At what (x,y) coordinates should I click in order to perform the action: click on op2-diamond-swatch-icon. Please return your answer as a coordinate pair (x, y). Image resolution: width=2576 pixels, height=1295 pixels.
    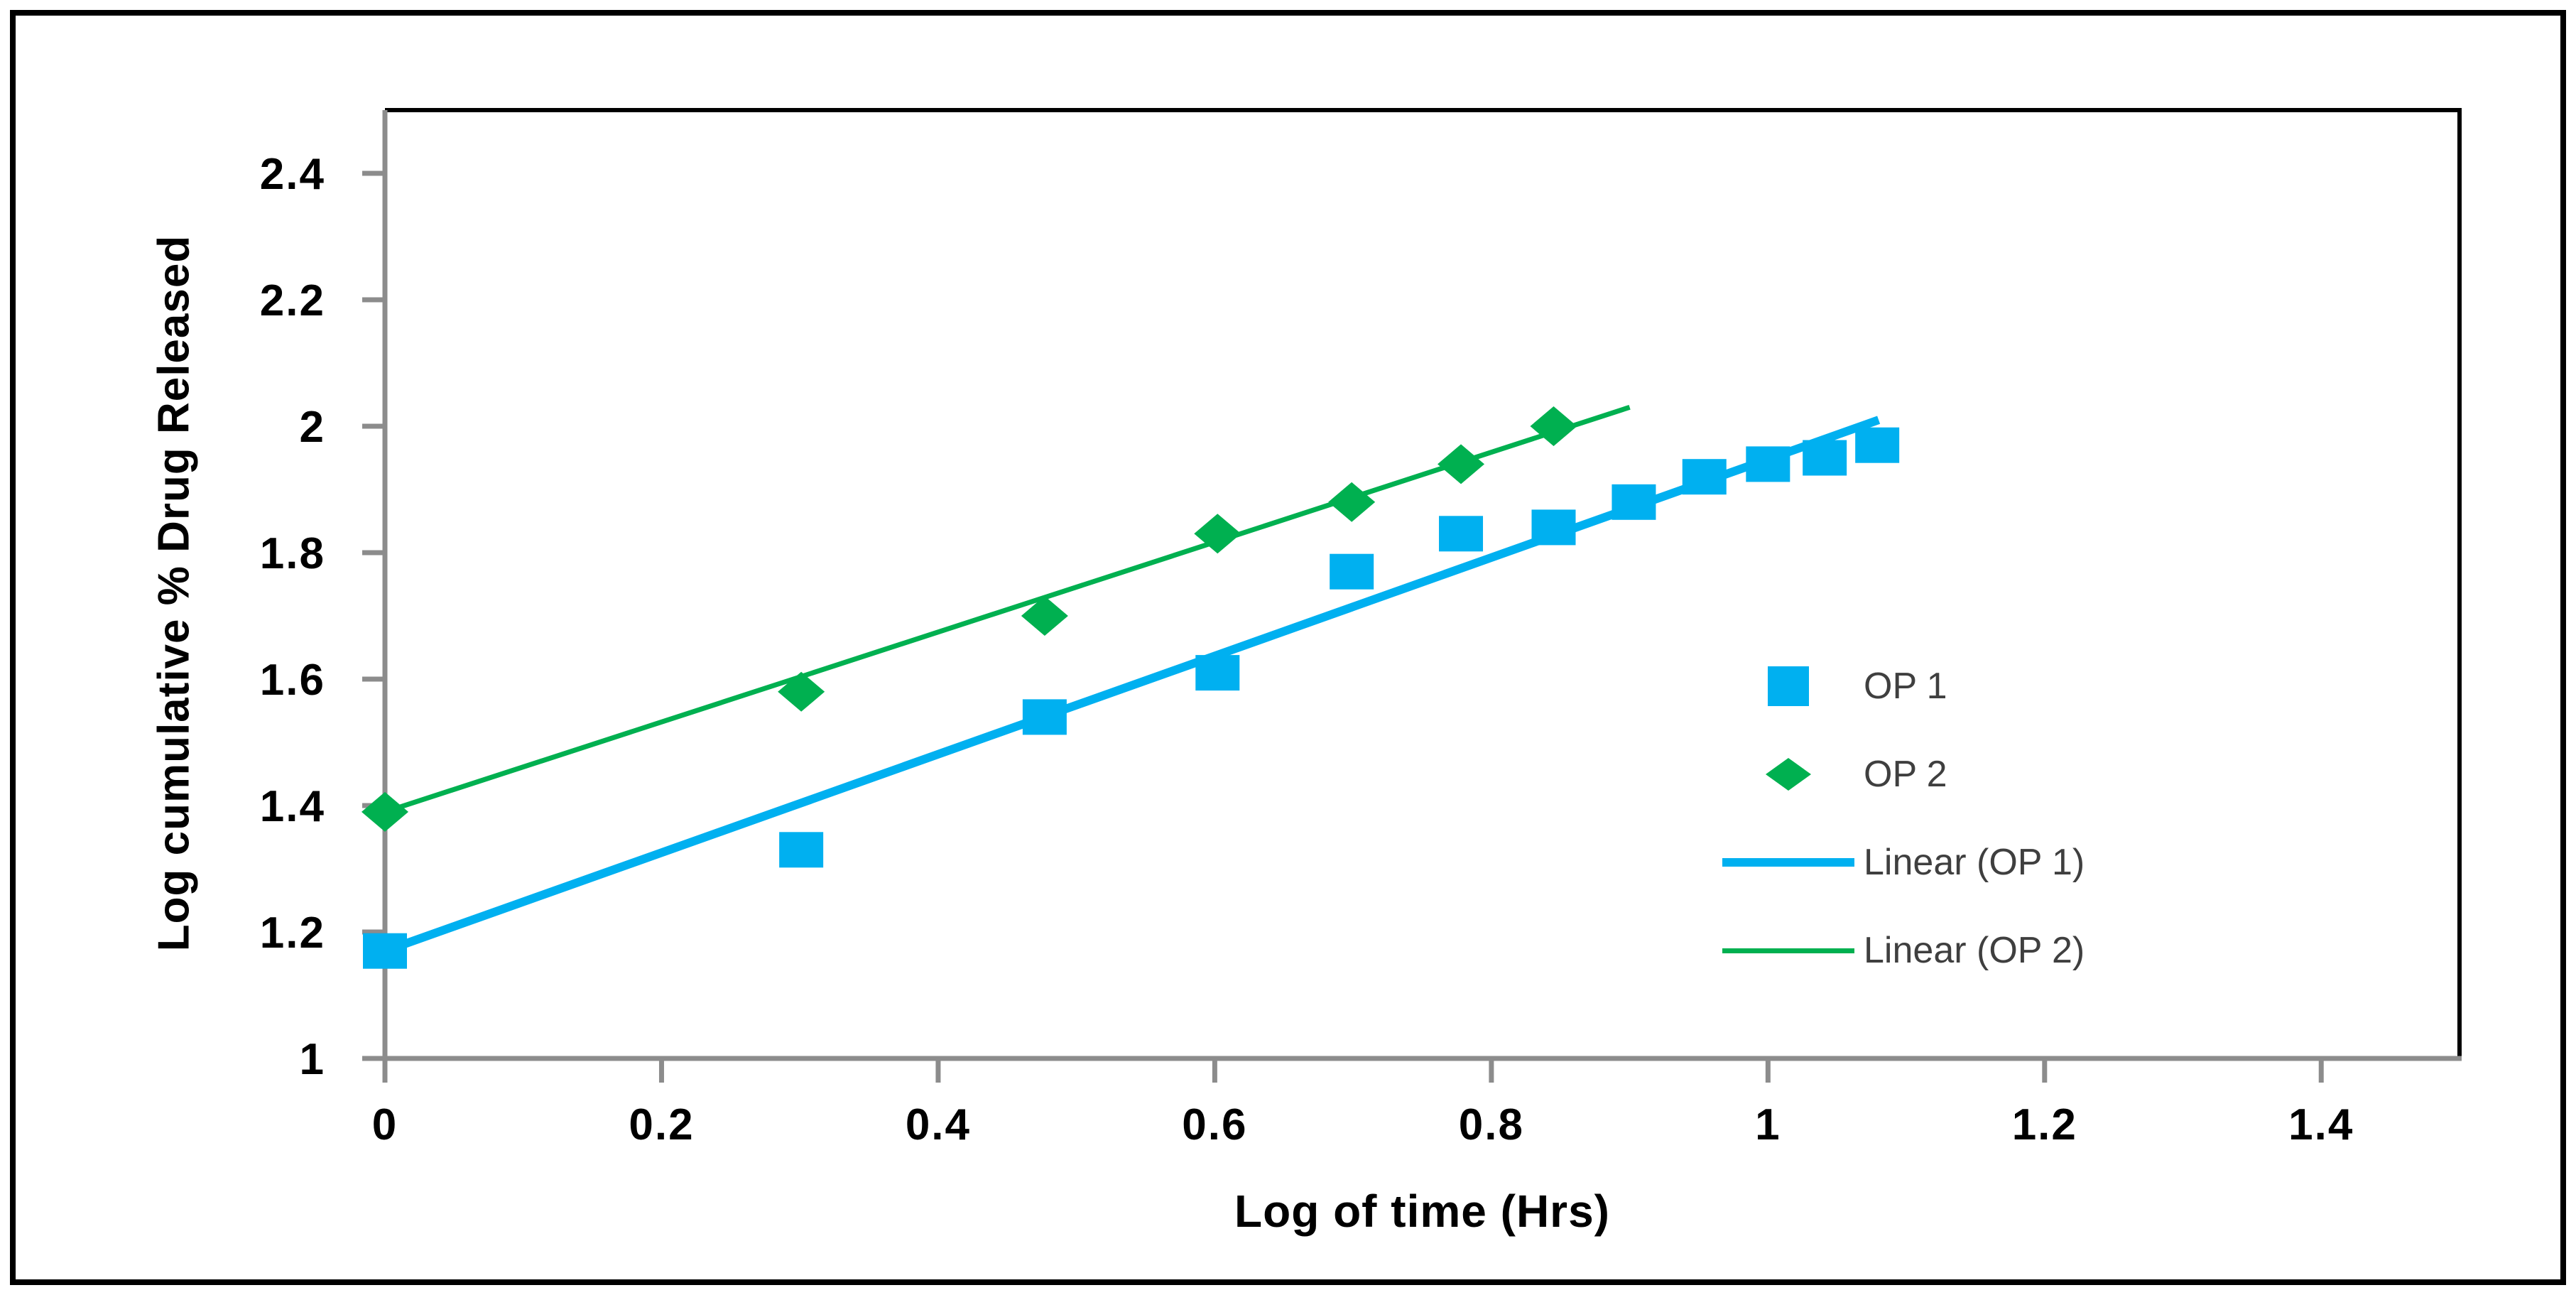
    Looking at the image, I should click on (1789, 774).